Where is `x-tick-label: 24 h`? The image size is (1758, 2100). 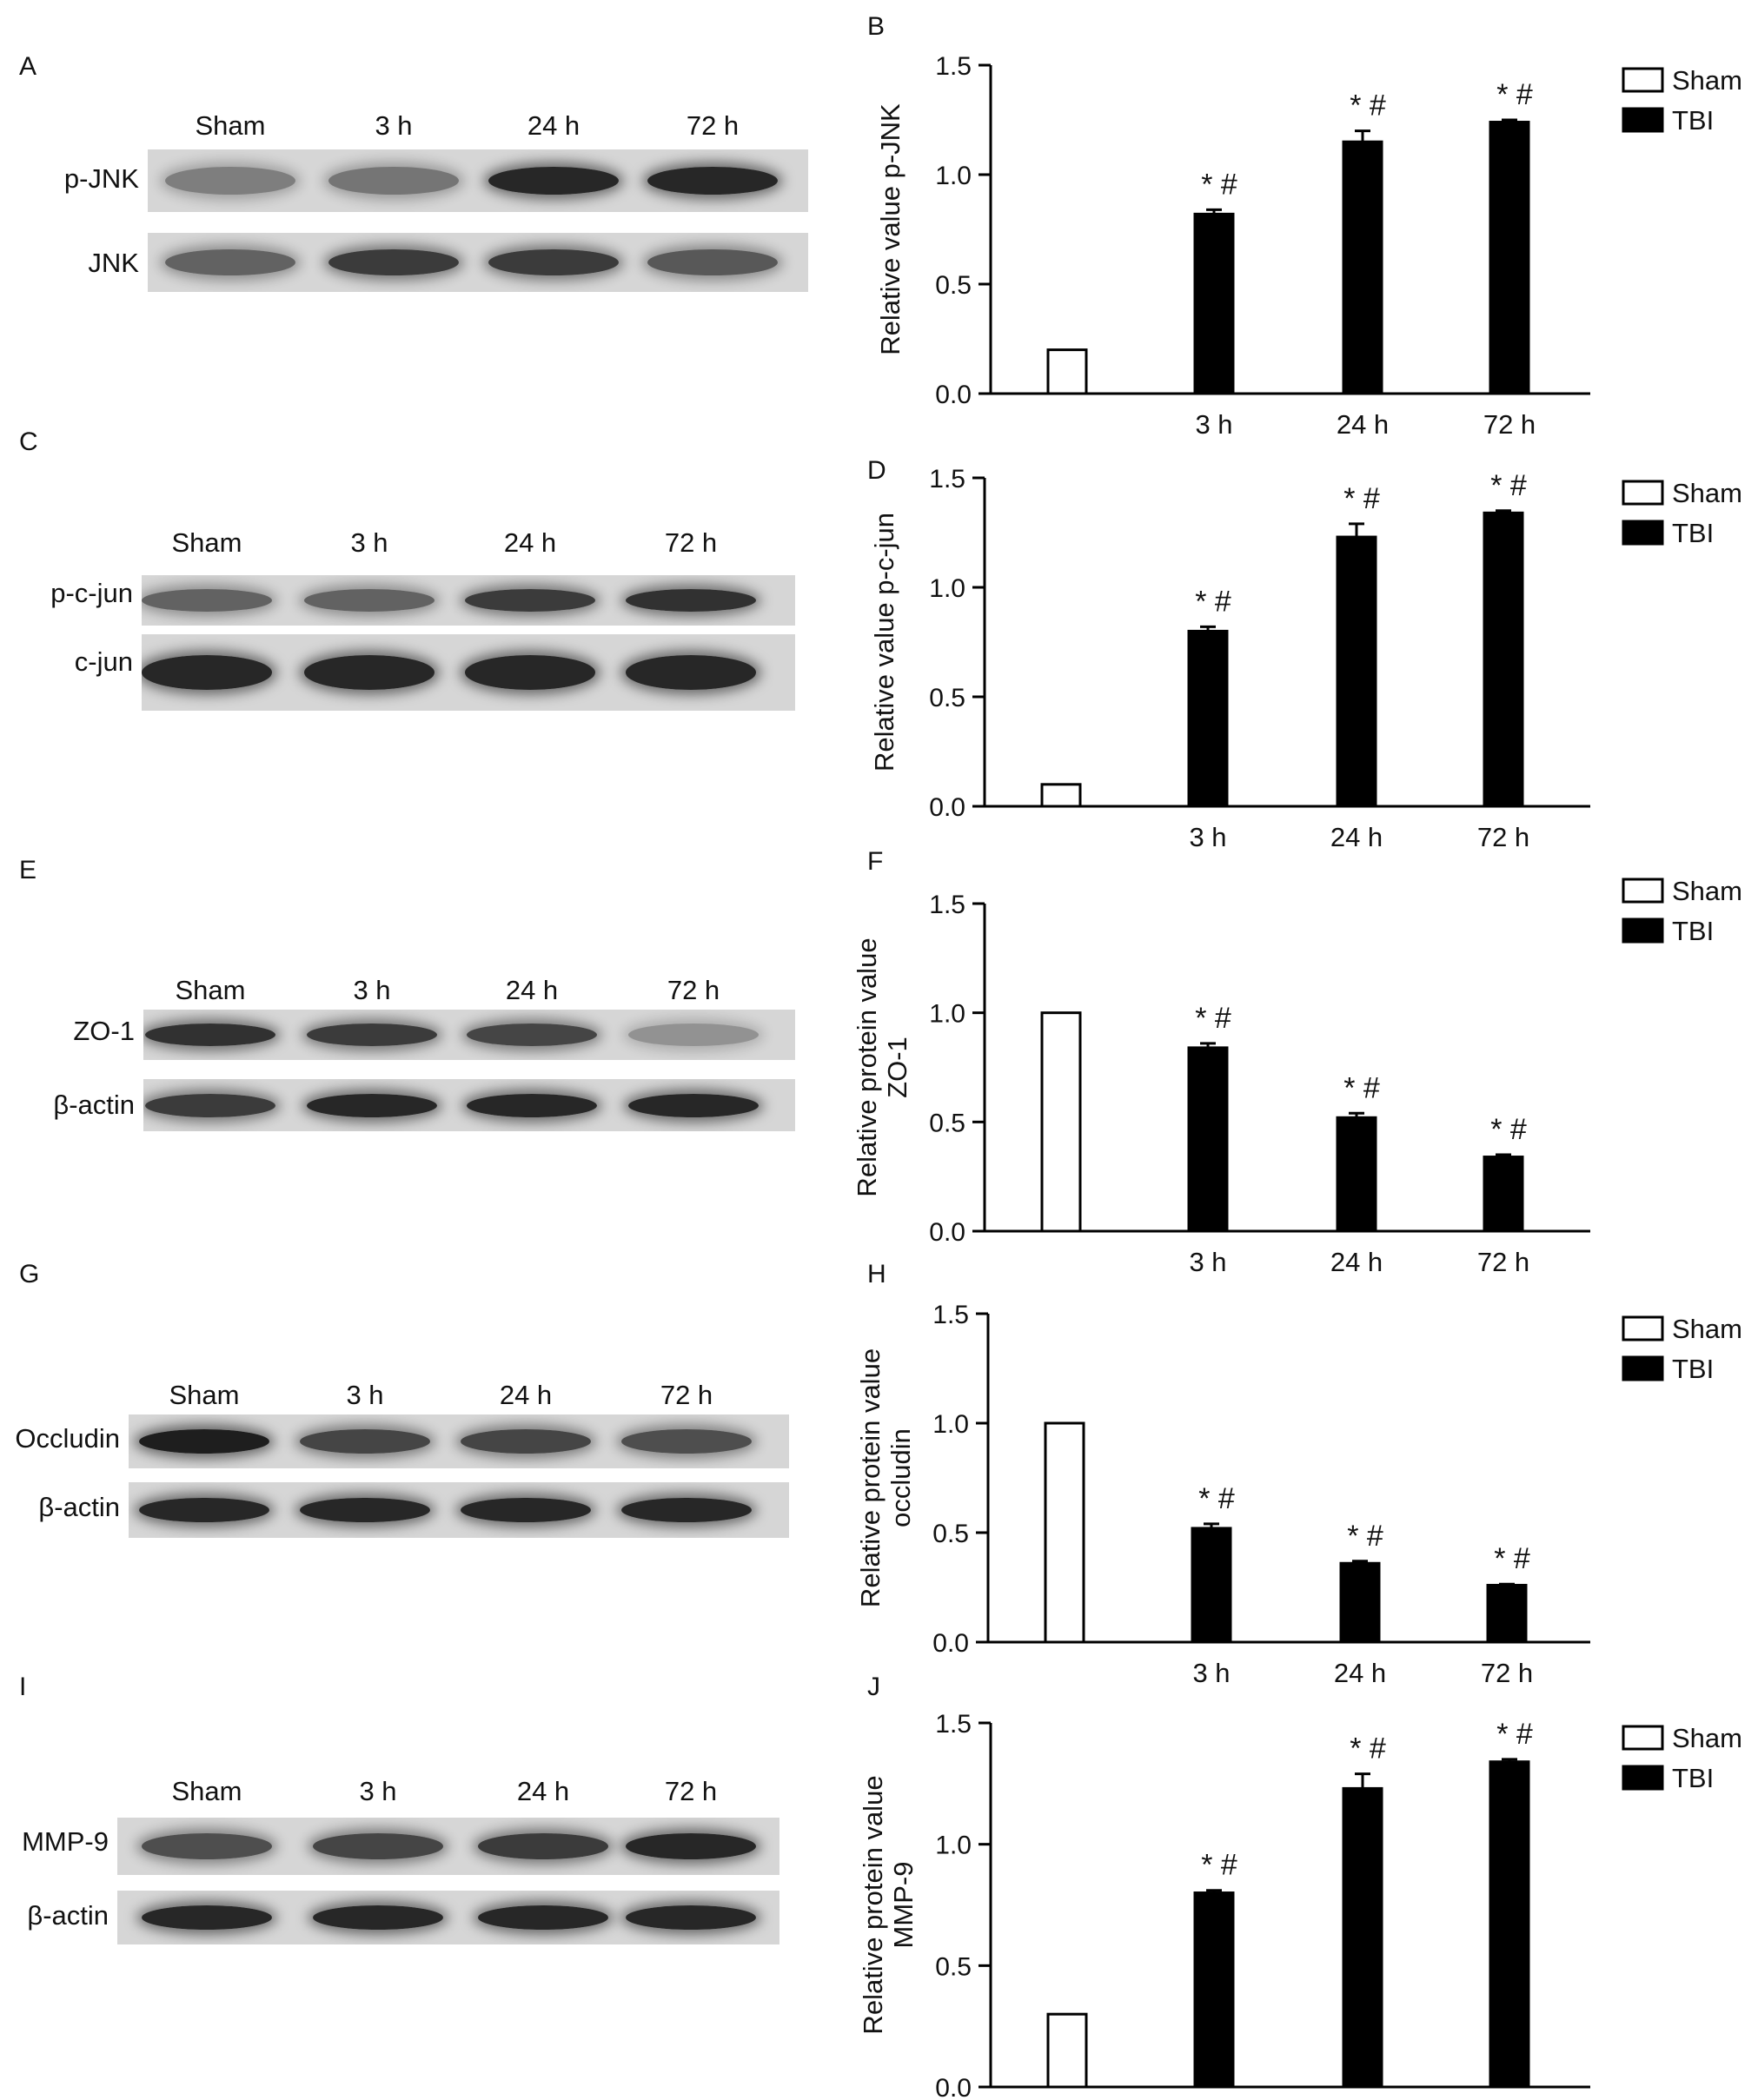 x-tick-label: 24 h is located at coordinates (1356, 837).